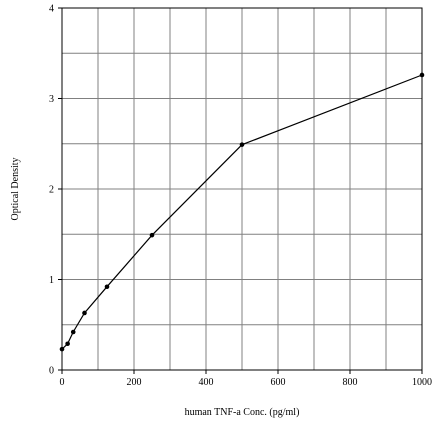 The width and height of the screenshot is (435, 433). I want to click on y-axis-ticks: 0 1 2 3 4, so click(55, 190).